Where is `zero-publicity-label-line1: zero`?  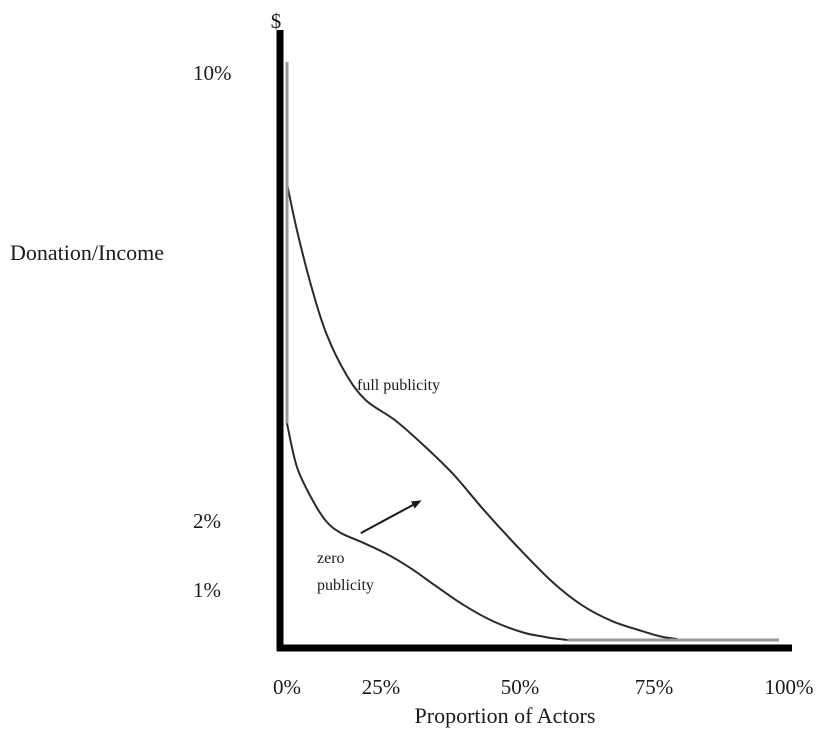 zero-publicity-label-line1: zero is located at coordinates (331, 558).